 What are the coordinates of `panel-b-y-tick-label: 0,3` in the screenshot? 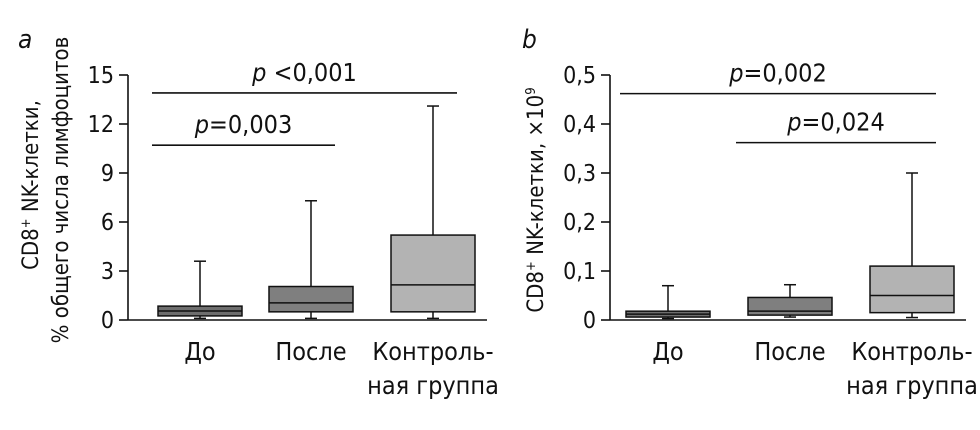 It's located at (579, 174).